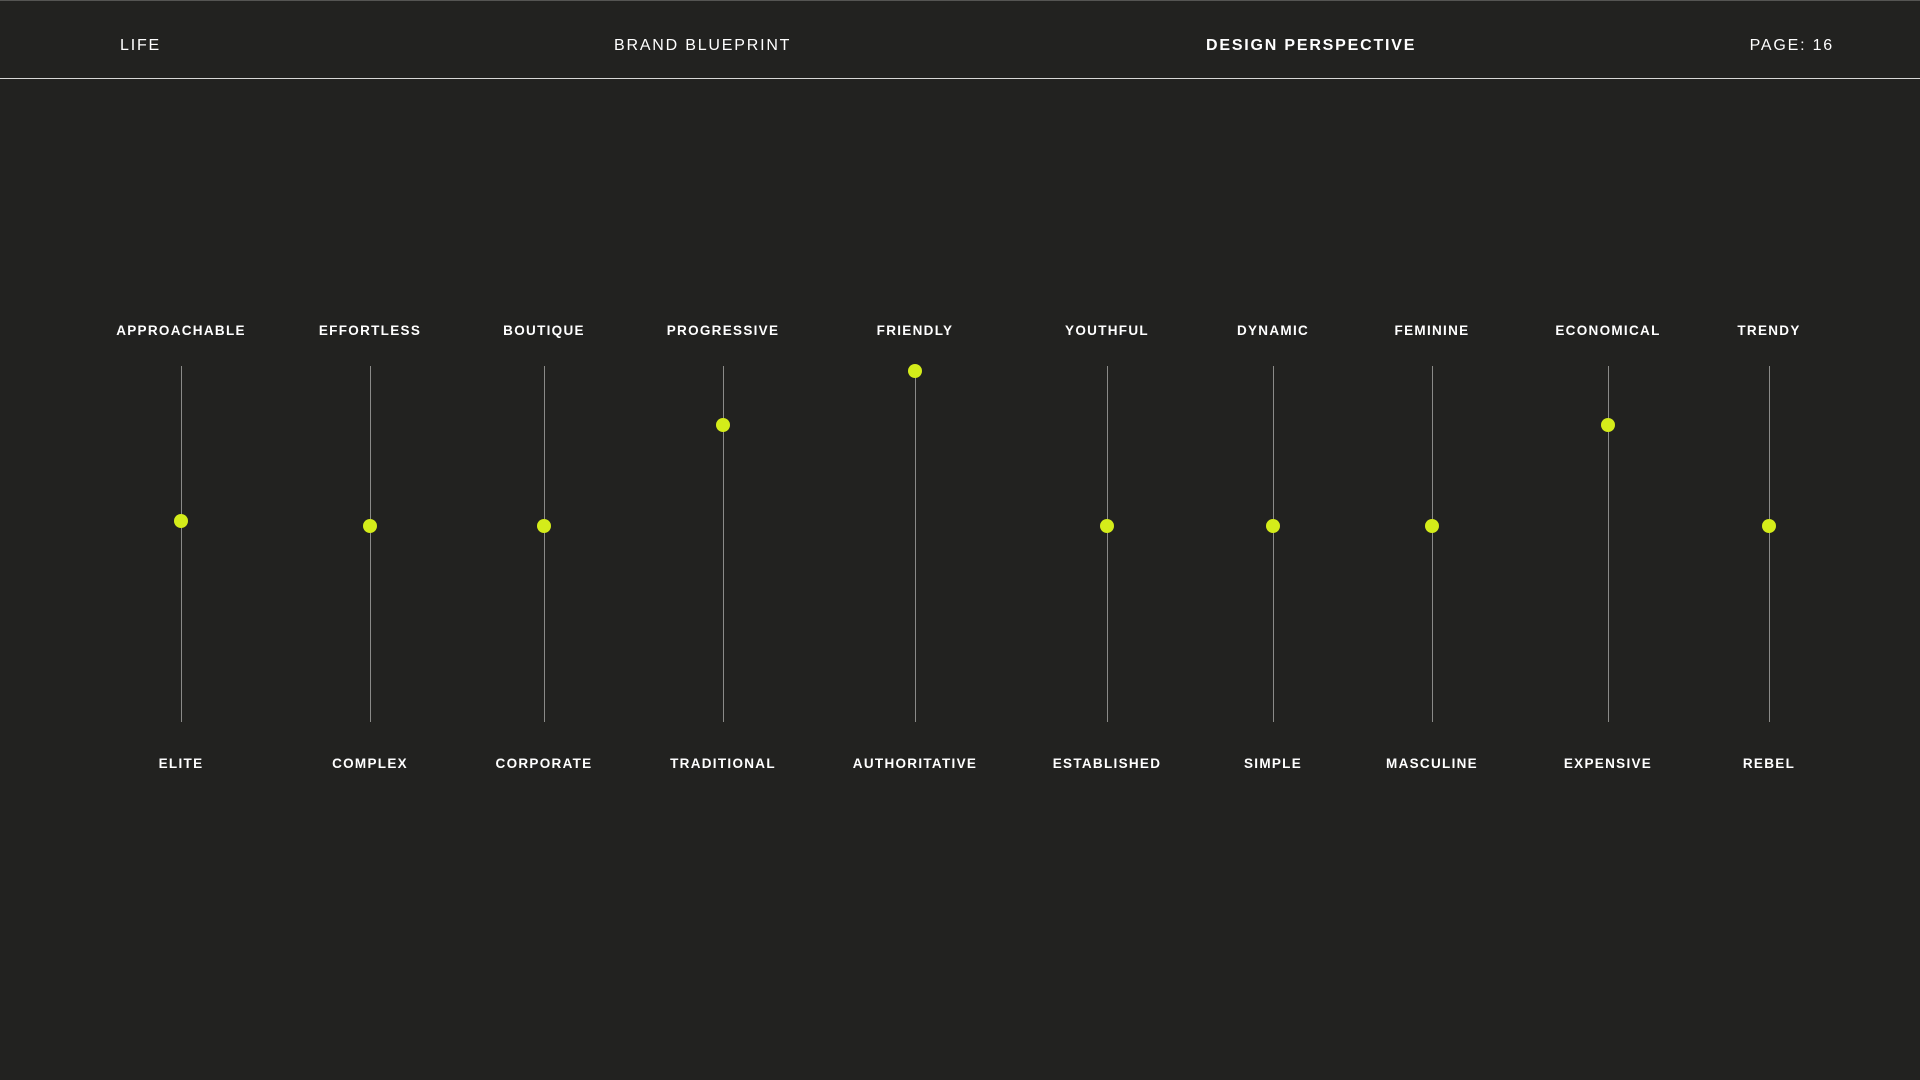 This screenshot has height=1080, width=1920. Describe the element at coordinates (544, 330) in the screenshot. I see `scale-top-label: BOUTIQUE` at that location.